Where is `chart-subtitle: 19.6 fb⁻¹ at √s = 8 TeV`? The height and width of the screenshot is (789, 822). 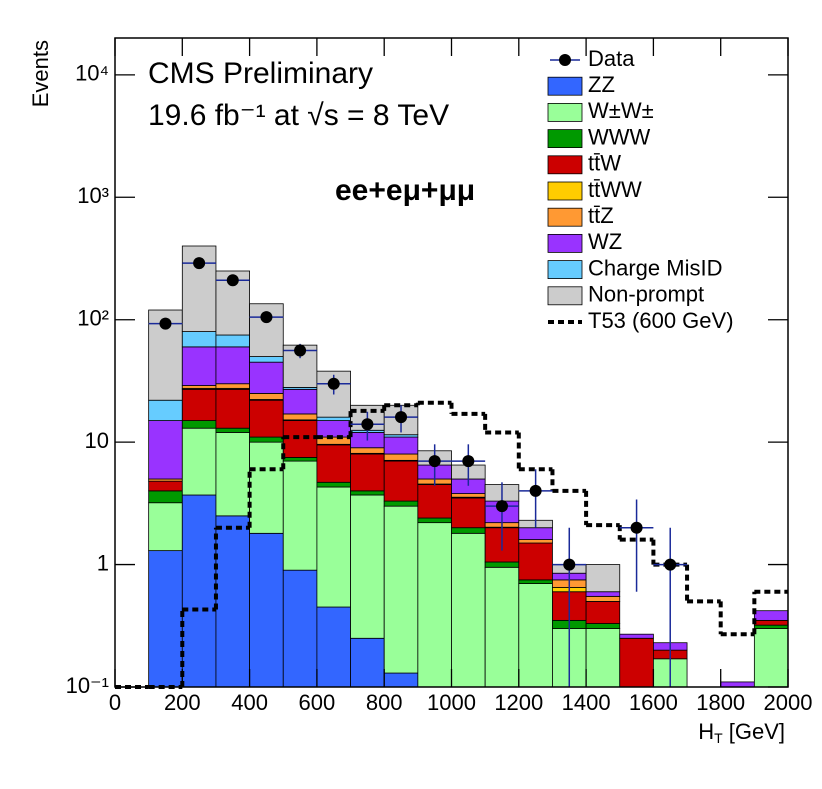
chart-subtitle: 19.6 fb⁻¹ at √s = 8 TeV is located at coordinates (298, 115).